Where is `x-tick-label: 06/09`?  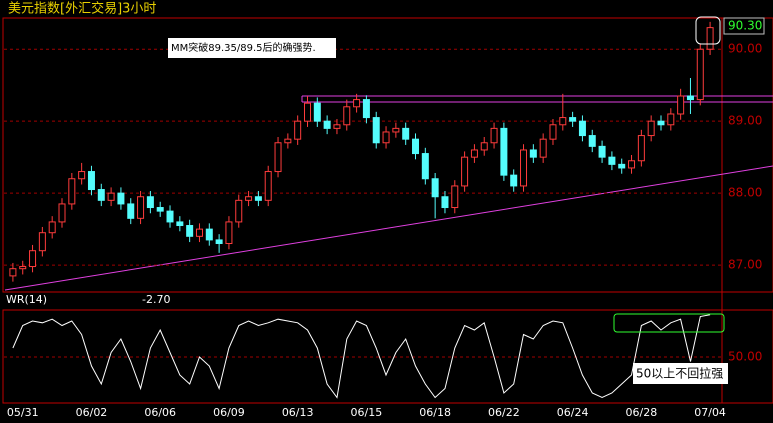 x-tick-label: 06/09 is located at coordinates (229, 412).